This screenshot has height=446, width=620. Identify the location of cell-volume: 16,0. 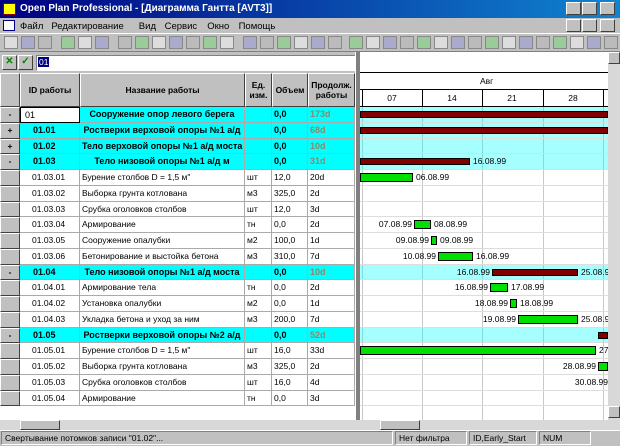
(290, 382).